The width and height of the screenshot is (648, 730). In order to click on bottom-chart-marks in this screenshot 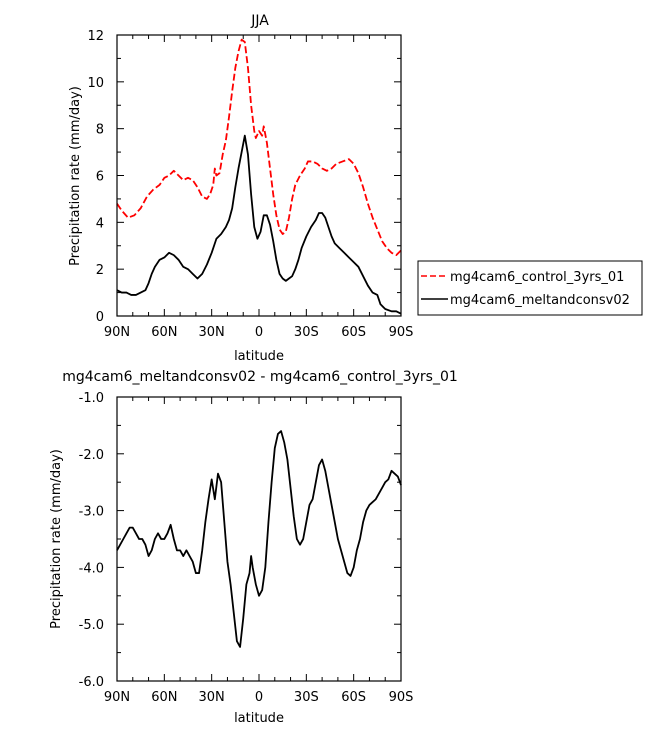, I will do `click(259, 539)`.